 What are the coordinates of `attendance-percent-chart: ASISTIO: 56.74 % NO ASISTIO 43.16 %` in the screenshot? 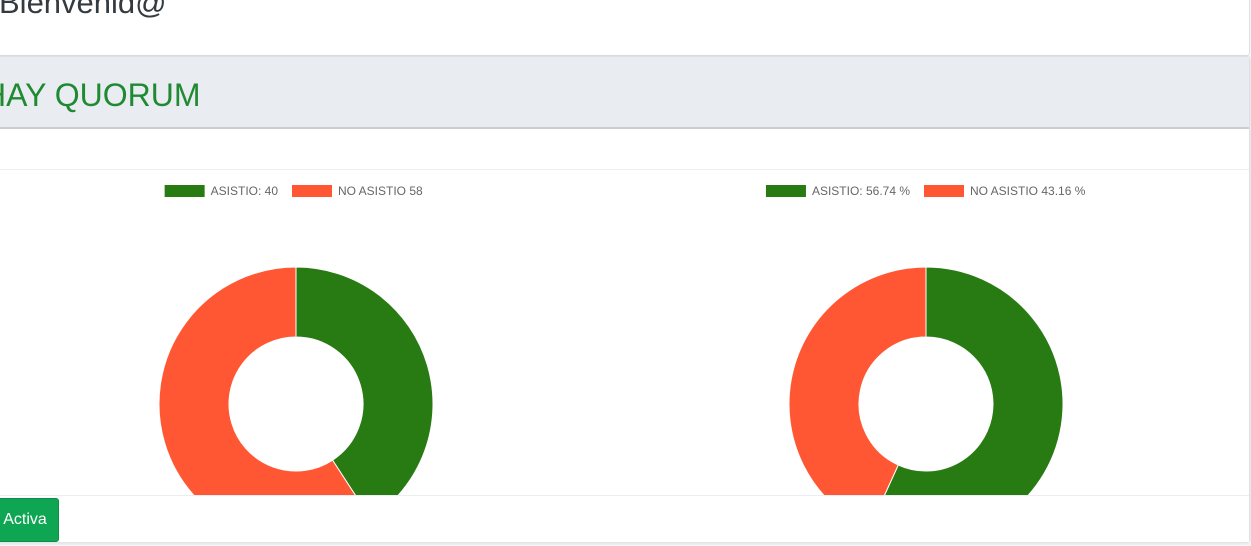 It's located at (925, 340).